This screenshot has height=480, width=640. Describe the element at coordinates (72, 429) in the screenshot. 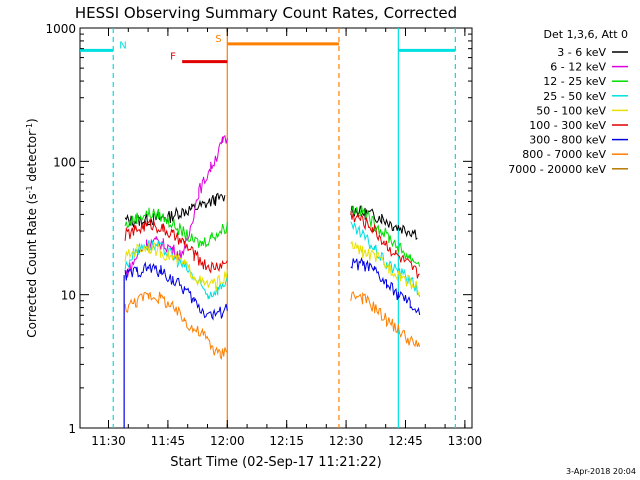

I see `y-tick-label: 1` at that location.